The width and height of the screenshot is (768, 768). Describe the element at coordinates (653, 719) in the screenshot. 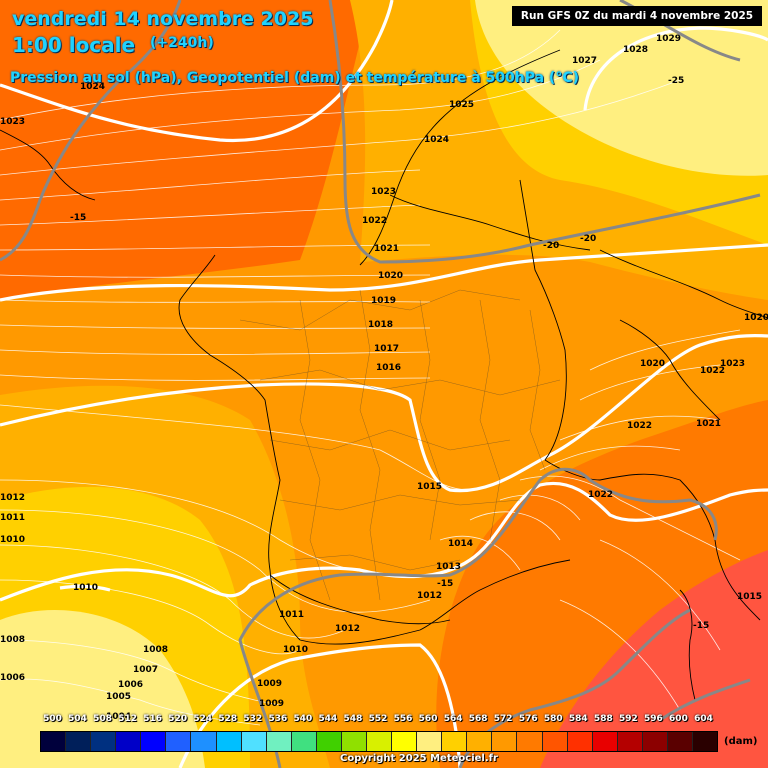

I see `legend-value: 596` at that location.